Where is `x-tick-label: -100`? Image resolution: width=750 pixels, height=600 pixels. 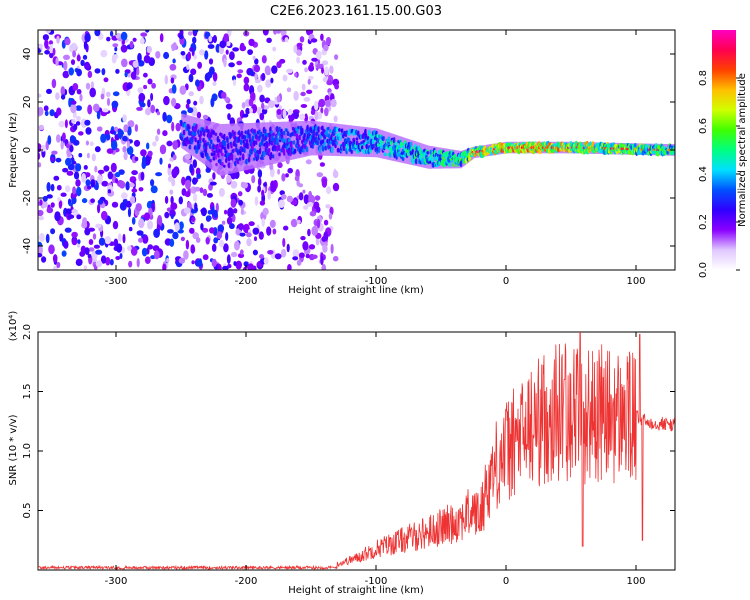 x-tick-label: -100 is located at coordinates (376, 281).